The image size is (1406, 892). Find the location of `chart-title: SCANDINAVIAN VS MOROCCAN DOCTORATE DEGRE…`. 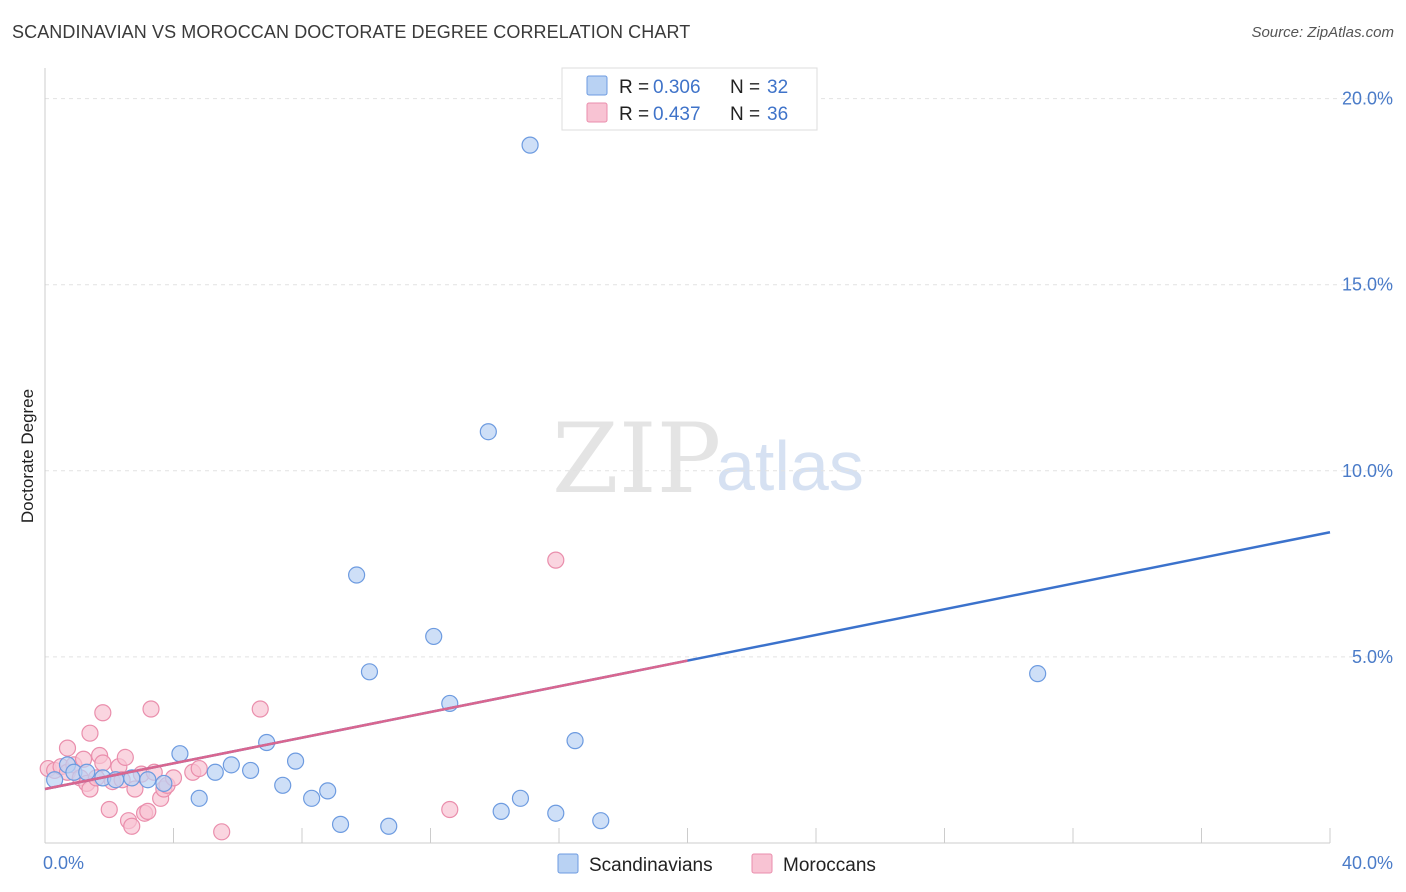

chart-title: SCANDINAVIAN VS MOROCCAN DOCTORATE DEGRE… is located at coordinates (351, 32).